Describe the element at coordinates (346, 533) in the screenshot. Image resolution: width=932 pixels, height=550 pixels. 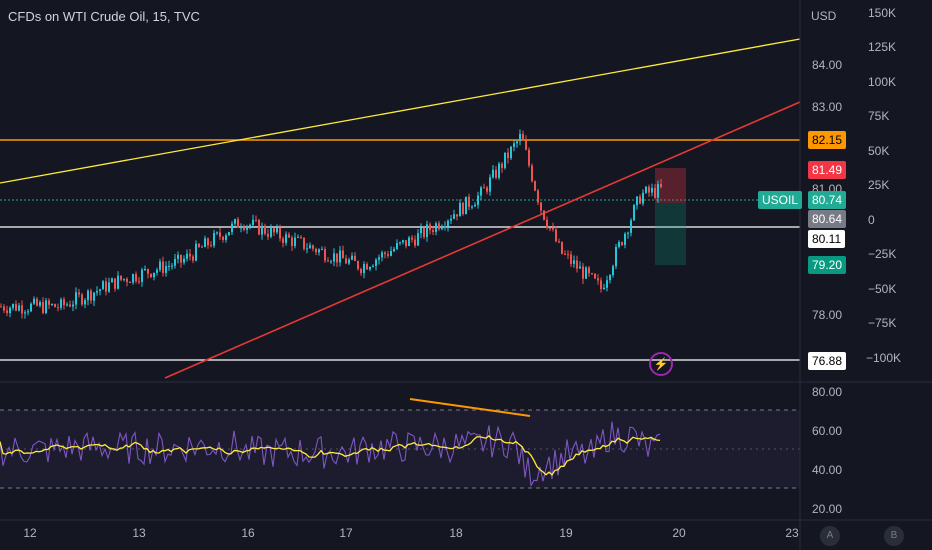
I see `time-tick: 17` at that location.